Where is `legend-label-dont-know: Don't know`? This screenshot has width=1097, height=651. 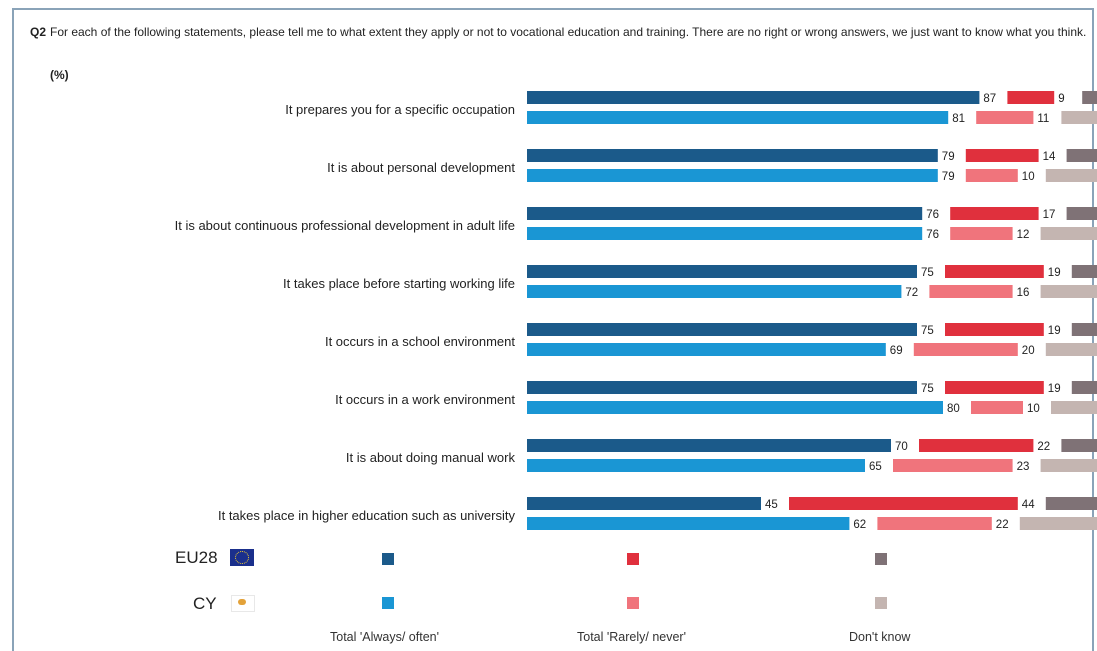
legend-label-dont-know: Don't know is located at coordinates (880, 637).